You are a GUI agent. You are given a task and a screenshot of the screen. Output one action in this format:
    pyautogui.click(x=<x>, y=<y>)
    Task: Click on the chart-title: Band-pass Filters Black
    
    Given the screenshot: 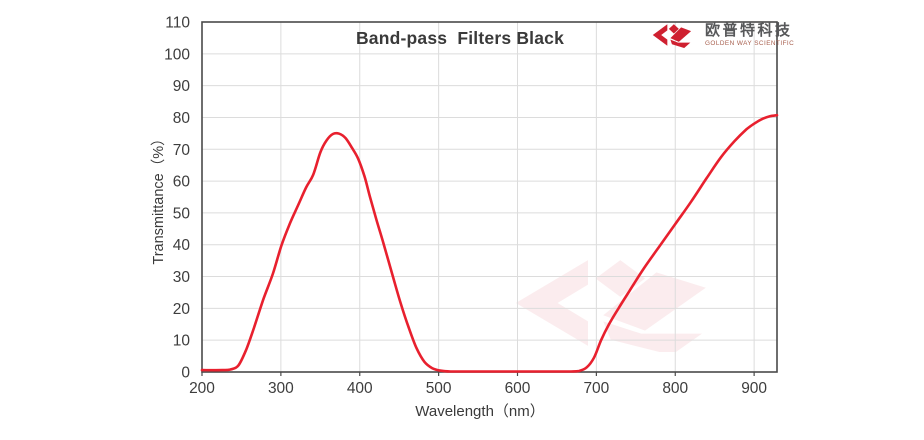 What is the action you would take?
    pyautogui.click(x=460, y=38)
    